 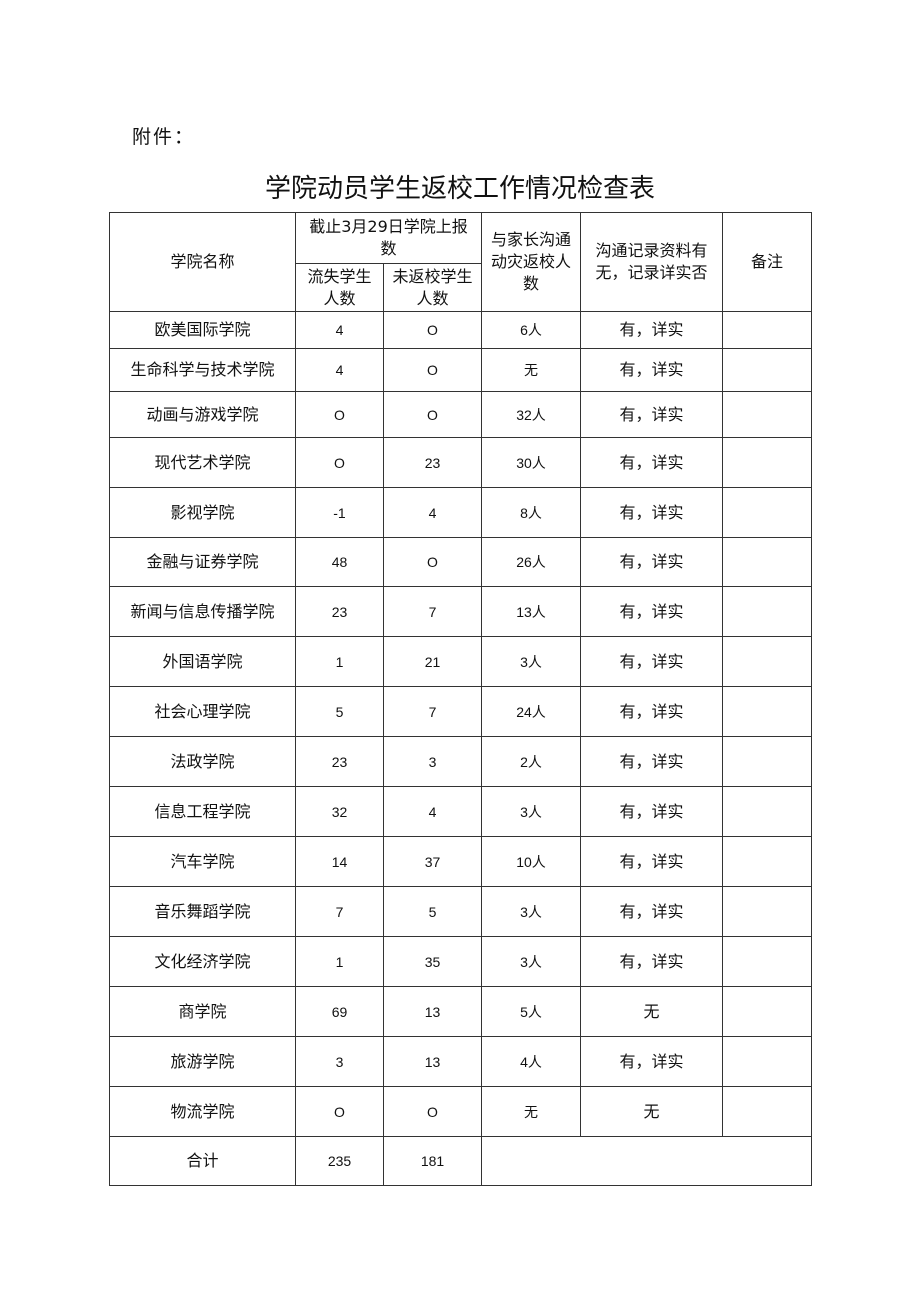 I want to click on college-name-cell: 动画与游戏学院, so click(x=202, y=414).